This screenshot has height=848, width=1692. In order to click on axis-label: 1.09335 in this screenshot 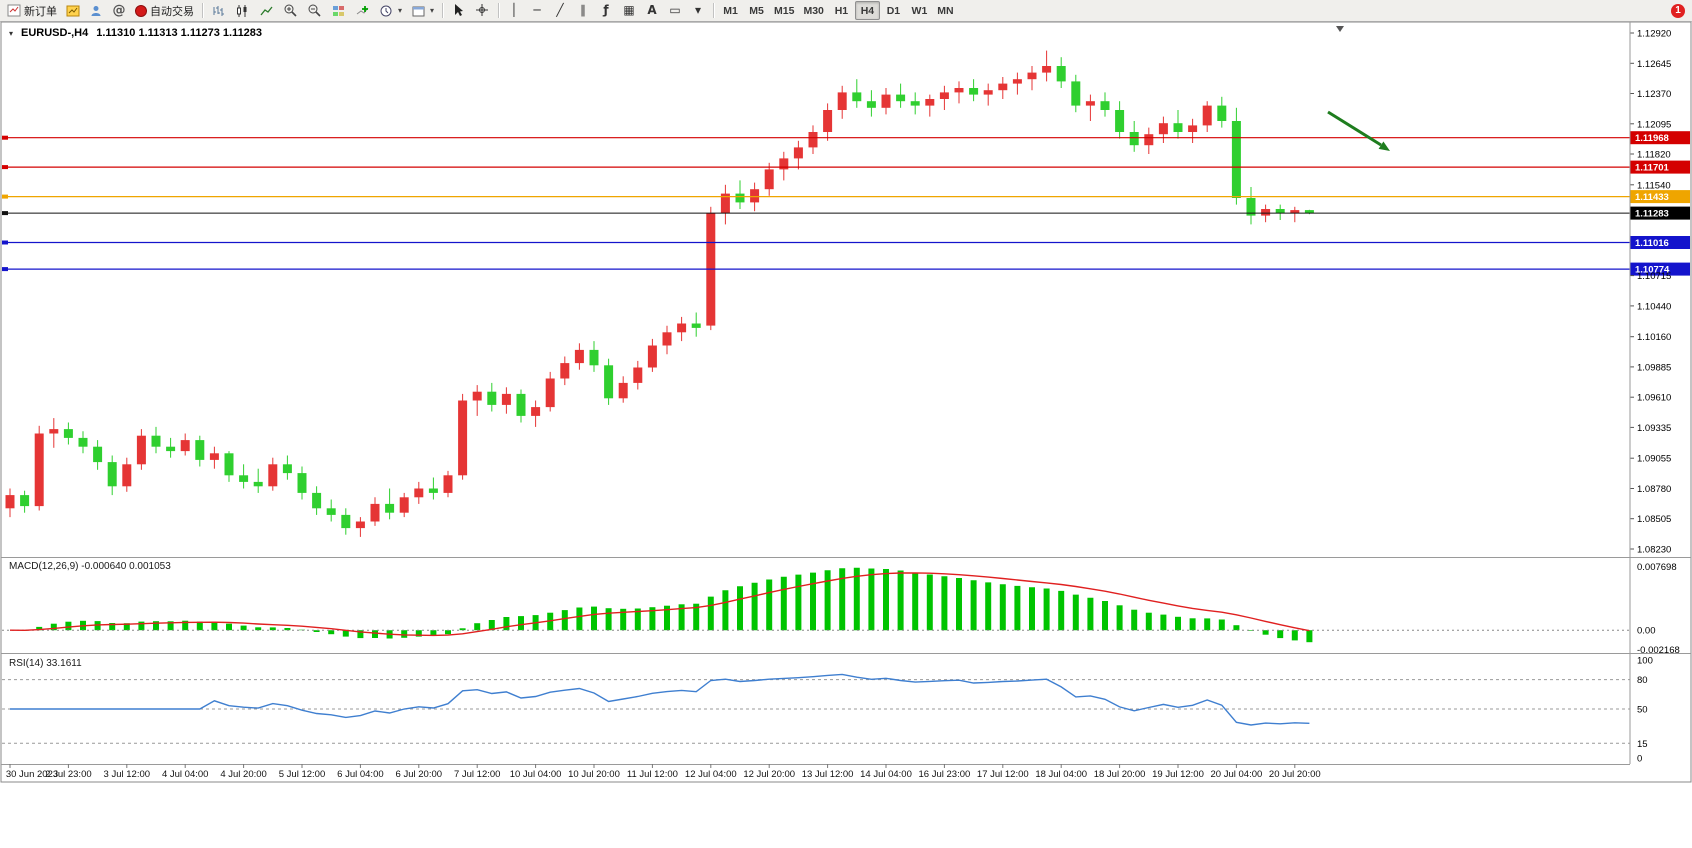, I will do `click(1654, 428)`.